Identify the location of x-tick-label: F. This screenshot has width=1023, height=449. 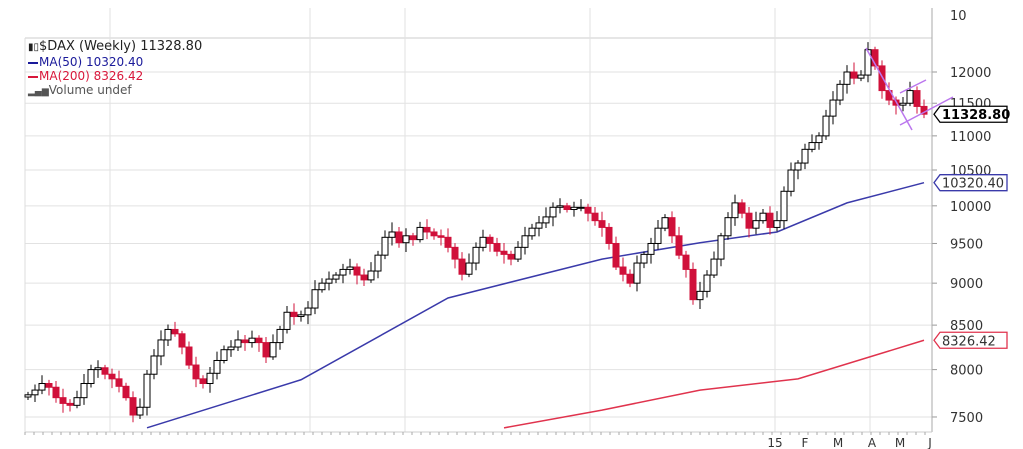
(805, 442).